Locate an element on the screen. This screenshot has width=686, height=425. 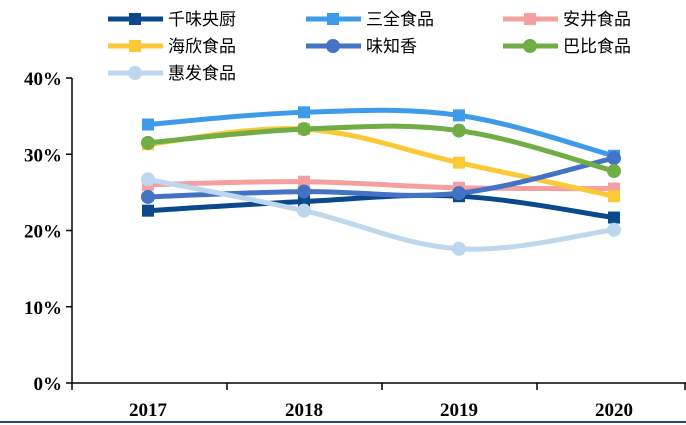
legend-item: 味知香 is located at coordinates (361, 47).